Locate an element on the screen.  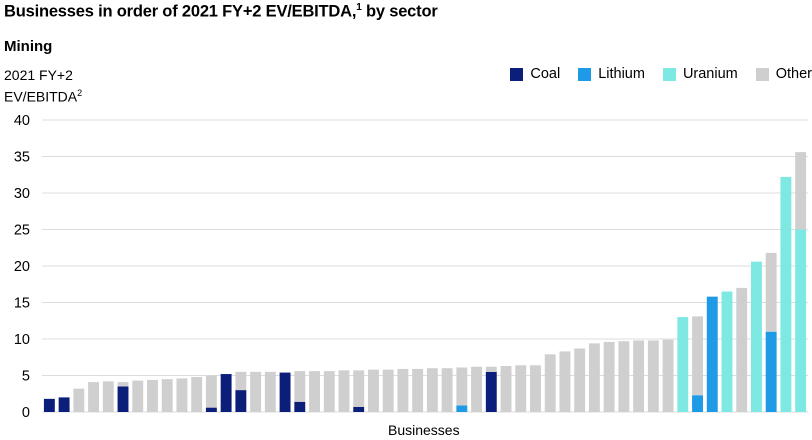
y-tick-label: 5 is located at coordinates (26, 377).